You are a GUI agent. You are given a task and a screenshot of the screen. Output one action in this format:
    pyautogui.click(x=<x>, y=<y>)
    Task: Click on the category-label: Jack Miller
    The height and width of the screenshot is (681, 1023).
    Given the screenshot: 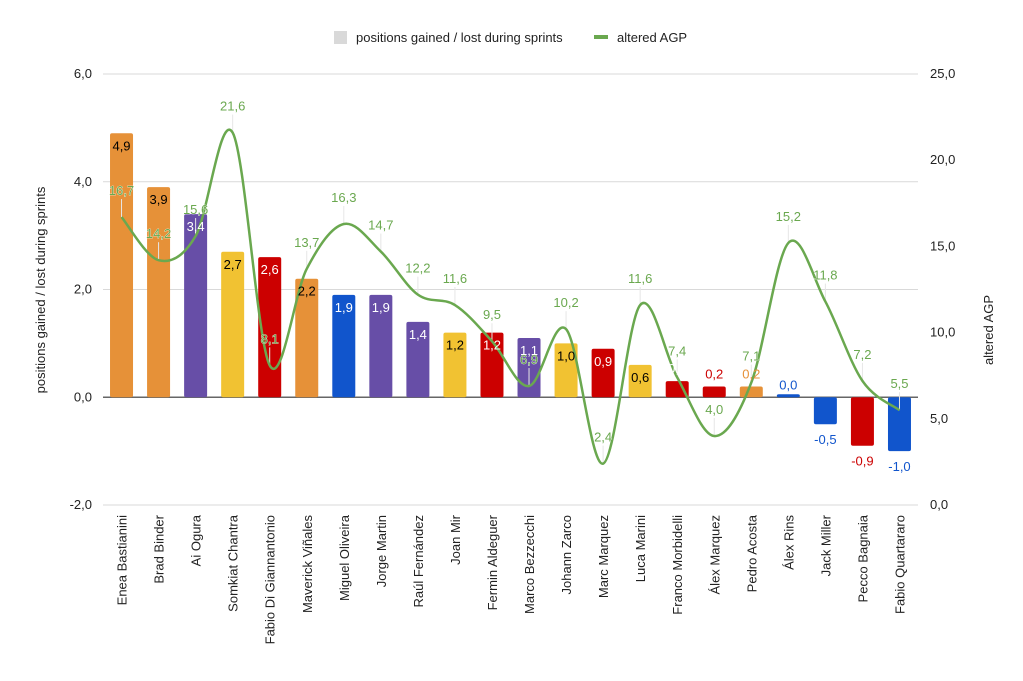 What is the action you would take?
    pyautogui.click(x=825, y=545)
    